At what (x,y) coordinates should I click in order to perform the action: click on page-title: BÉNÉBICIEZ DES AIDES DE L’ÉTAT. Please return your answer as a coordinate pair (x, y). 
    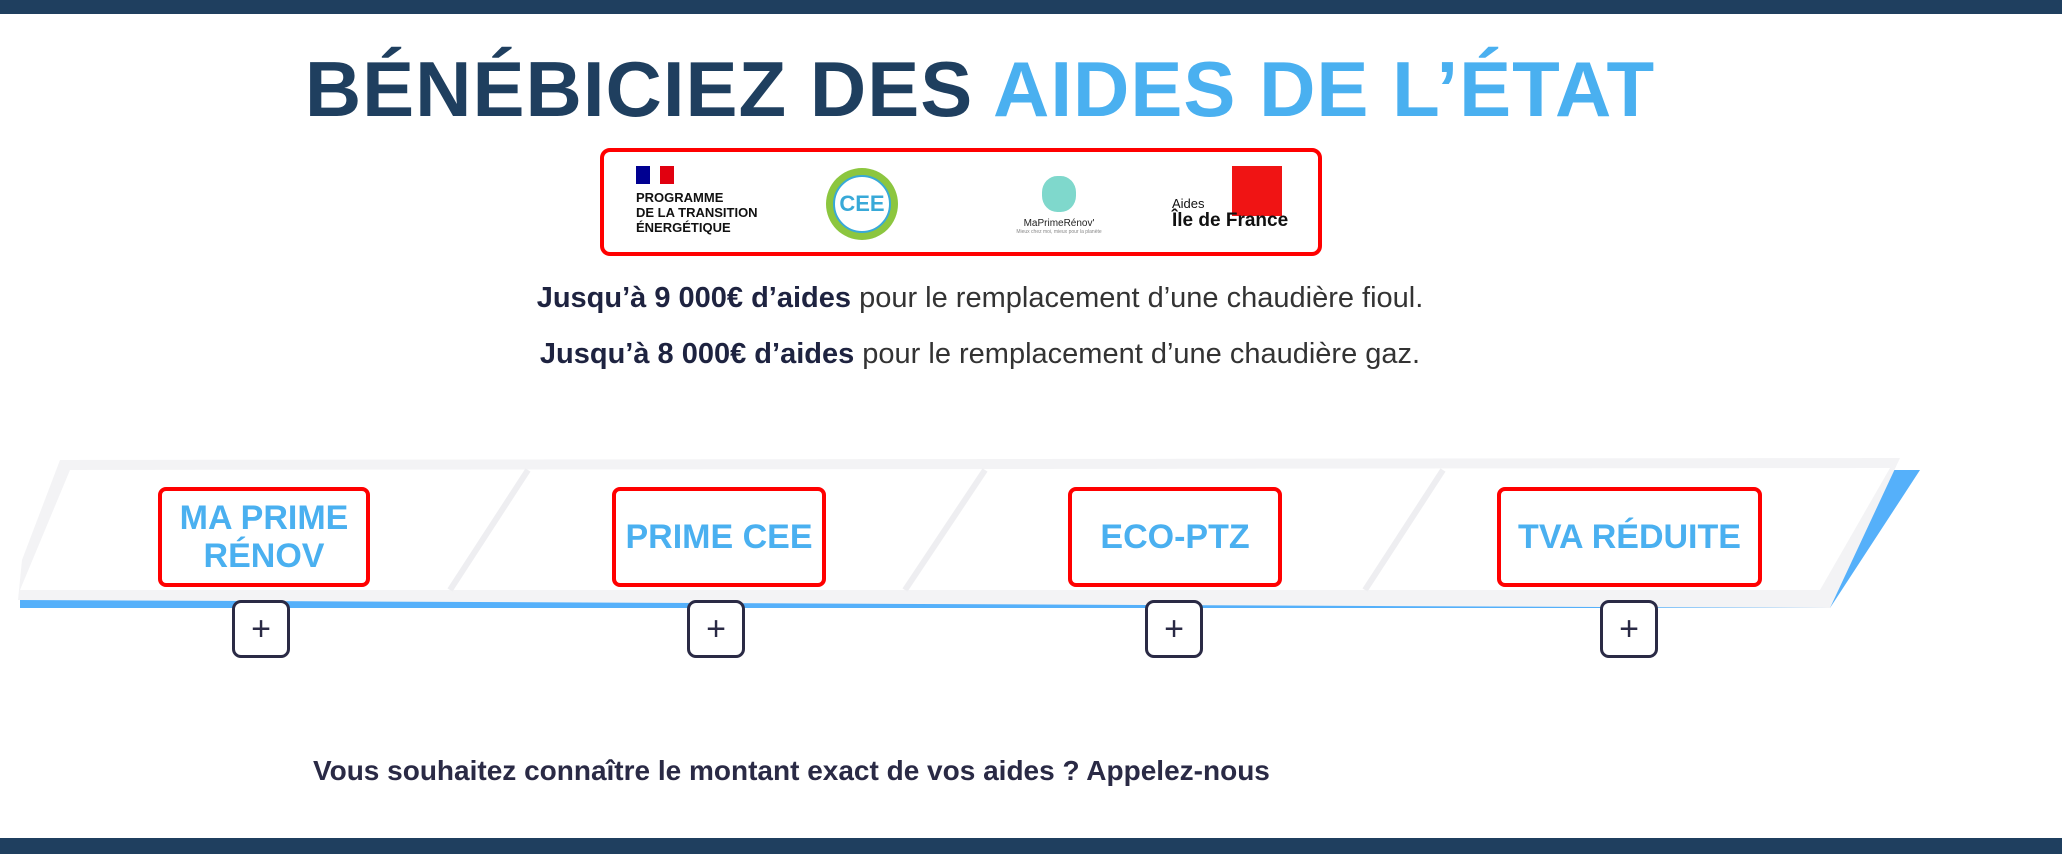
    Looking at the image, I should click on (980, 89).